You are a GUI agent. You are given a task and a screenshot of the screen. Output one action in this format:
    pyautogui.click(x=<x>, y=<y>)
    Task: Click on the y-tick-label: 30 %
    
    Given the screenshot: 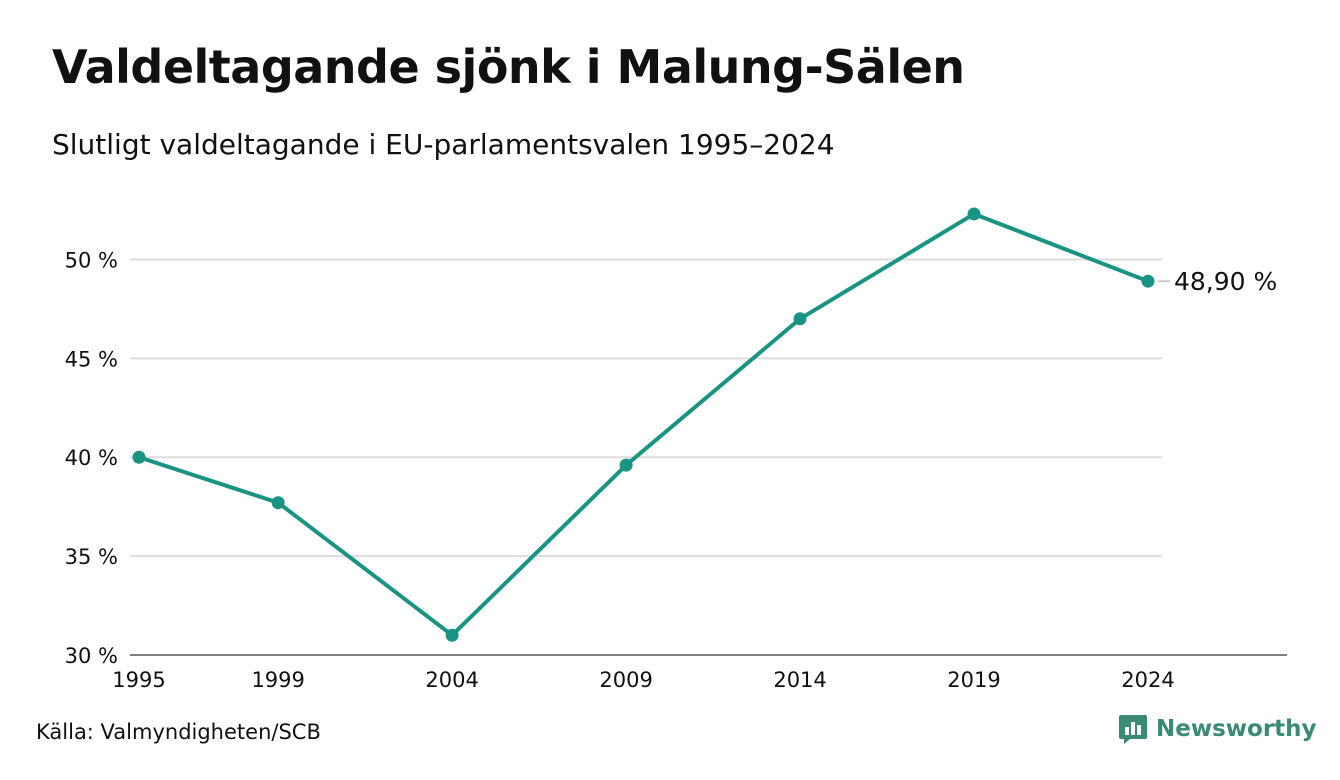 What is the action you would take?
    pyautogui.click(x=91, y=656)
    